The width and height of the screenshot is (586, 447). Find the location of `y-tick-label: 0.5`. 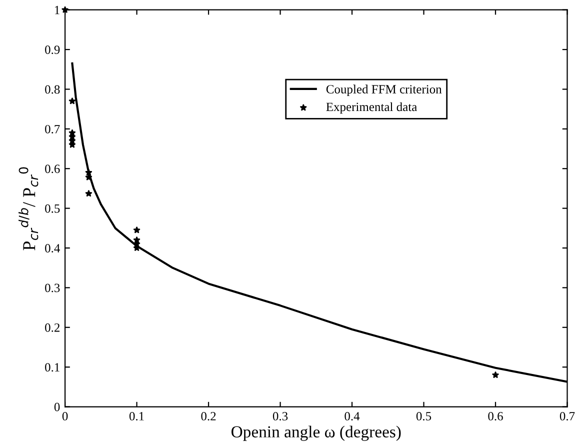

y-tick-label: 0.5 is located at coordinates (52, 208).